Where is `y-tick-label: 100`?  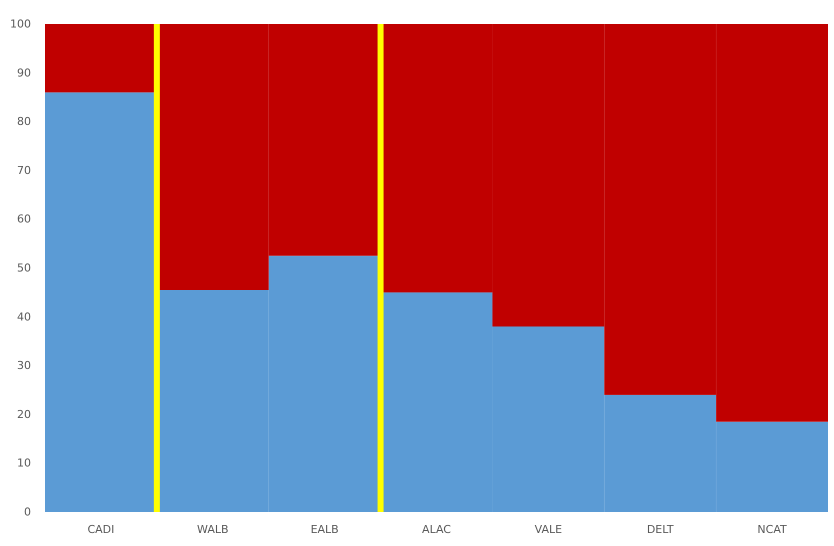 y-tick-label: 100 is located at coordinates (20, 24).